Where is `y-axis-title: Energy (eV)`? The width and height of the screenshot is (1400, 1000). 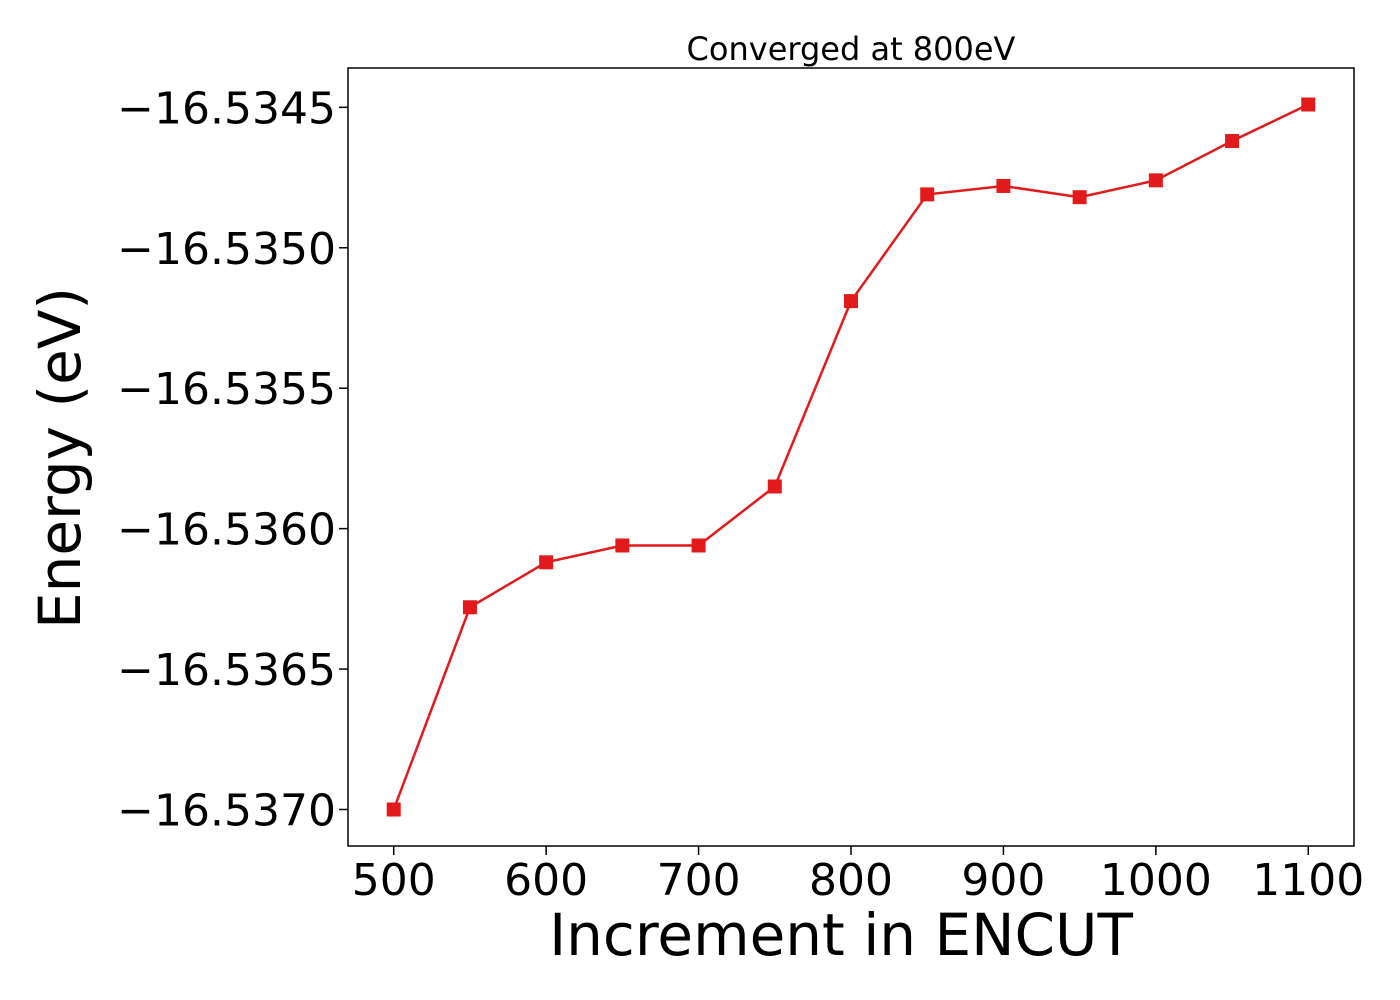 y-axis-title: Energy (eV) is located at coordinates (60, 458).